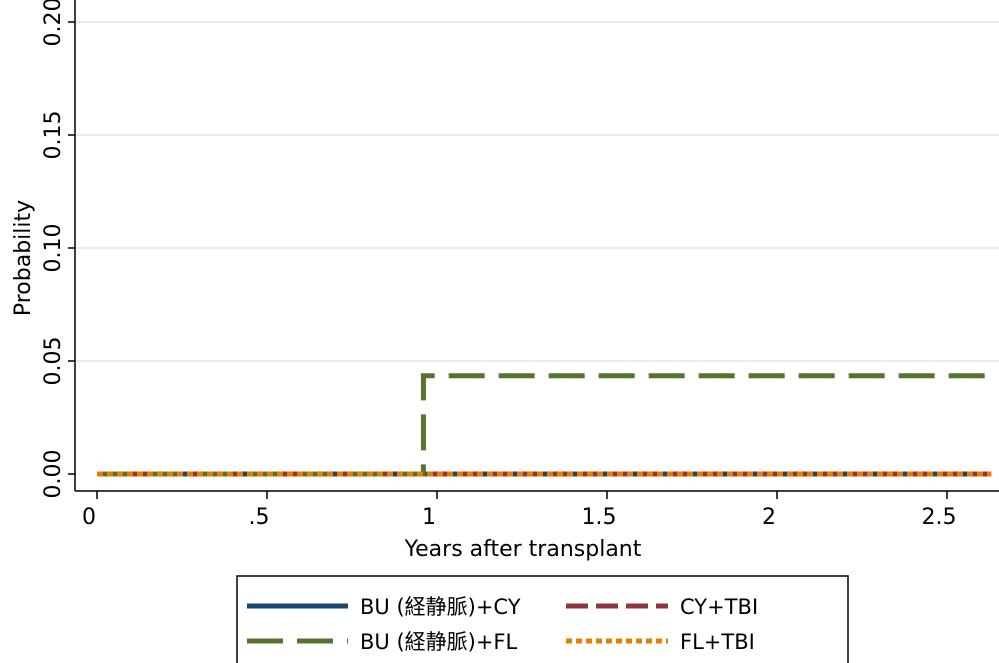 This screenshot has height=663, width=999. Describe the element at coordinates (89, 517) in the screenshot. I see `x-tick-label: 0` at that location.